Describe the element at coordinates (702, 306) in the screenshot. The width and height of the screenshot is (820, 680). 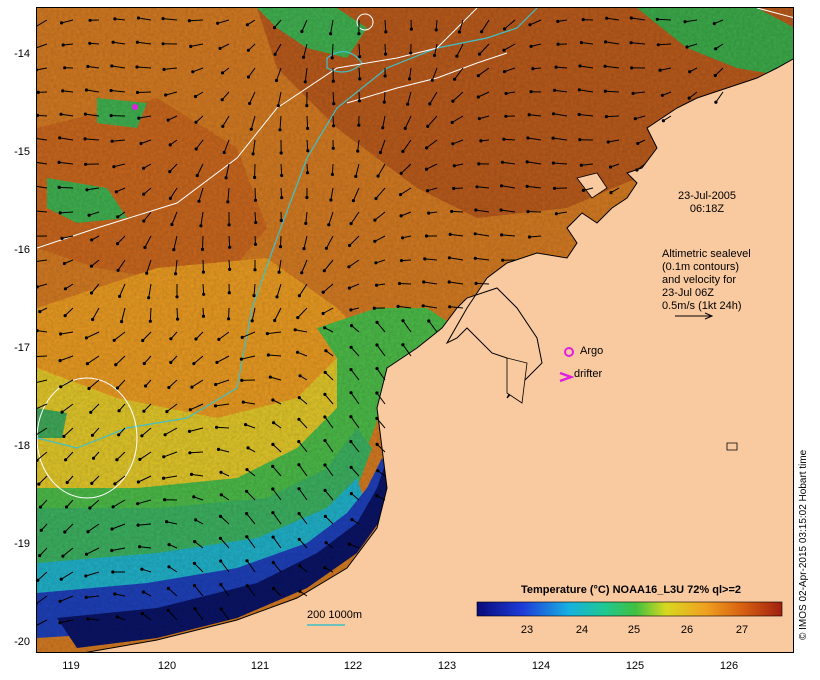
I see `altimetry-line-5: 0.5m/s (1kt 24h)` at that location.